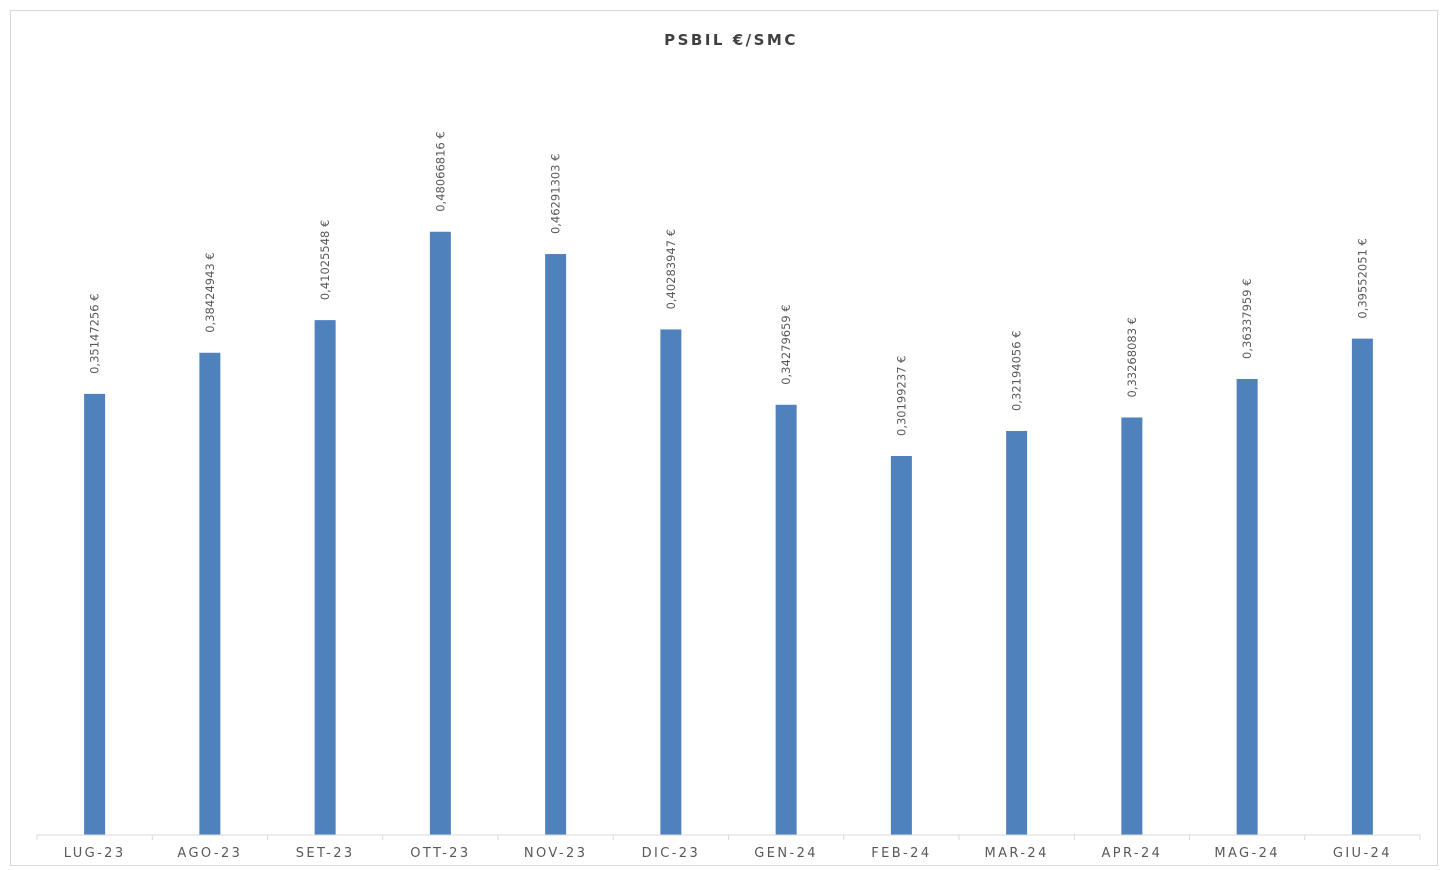 The image size is (1440, 870). What do you see at coordinates (556, 853) in the screenshot?
I see `x-tick-label: NOV-23` at bounding box center [556, 853].